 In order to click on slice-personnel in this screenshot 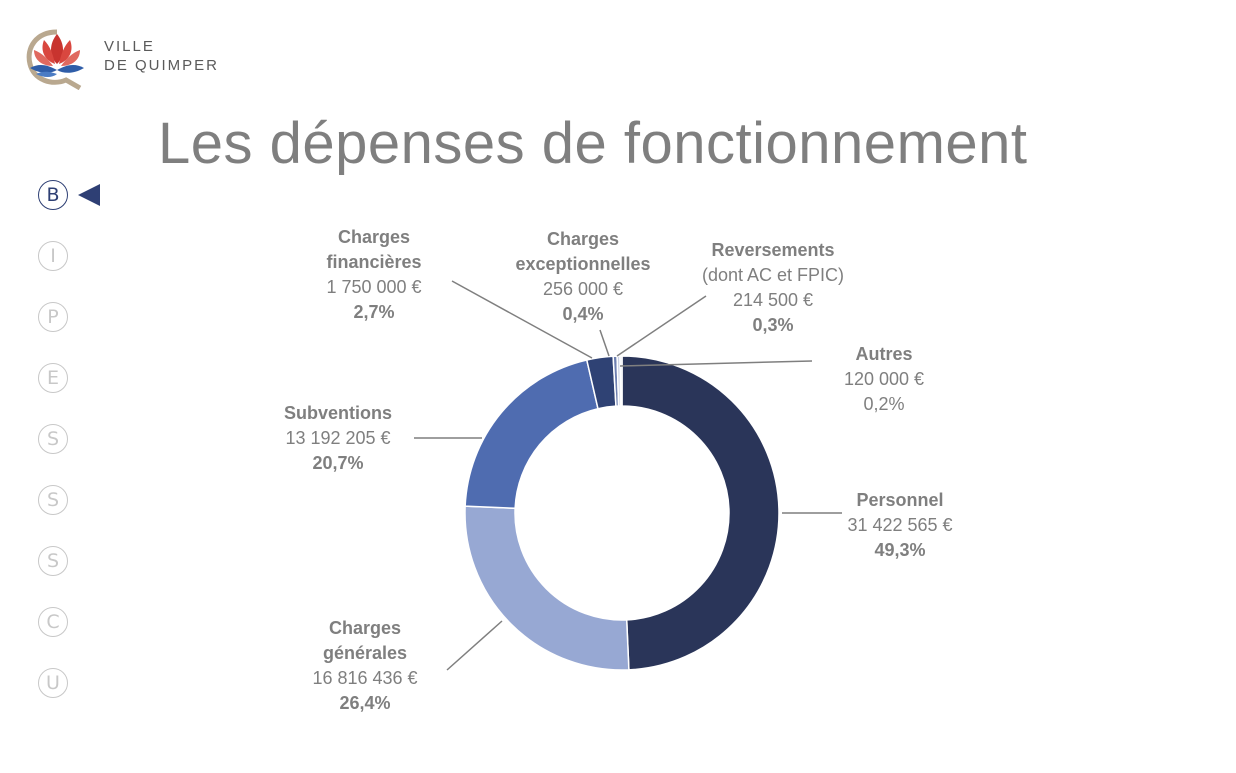, I will do `click(700, 513)`.